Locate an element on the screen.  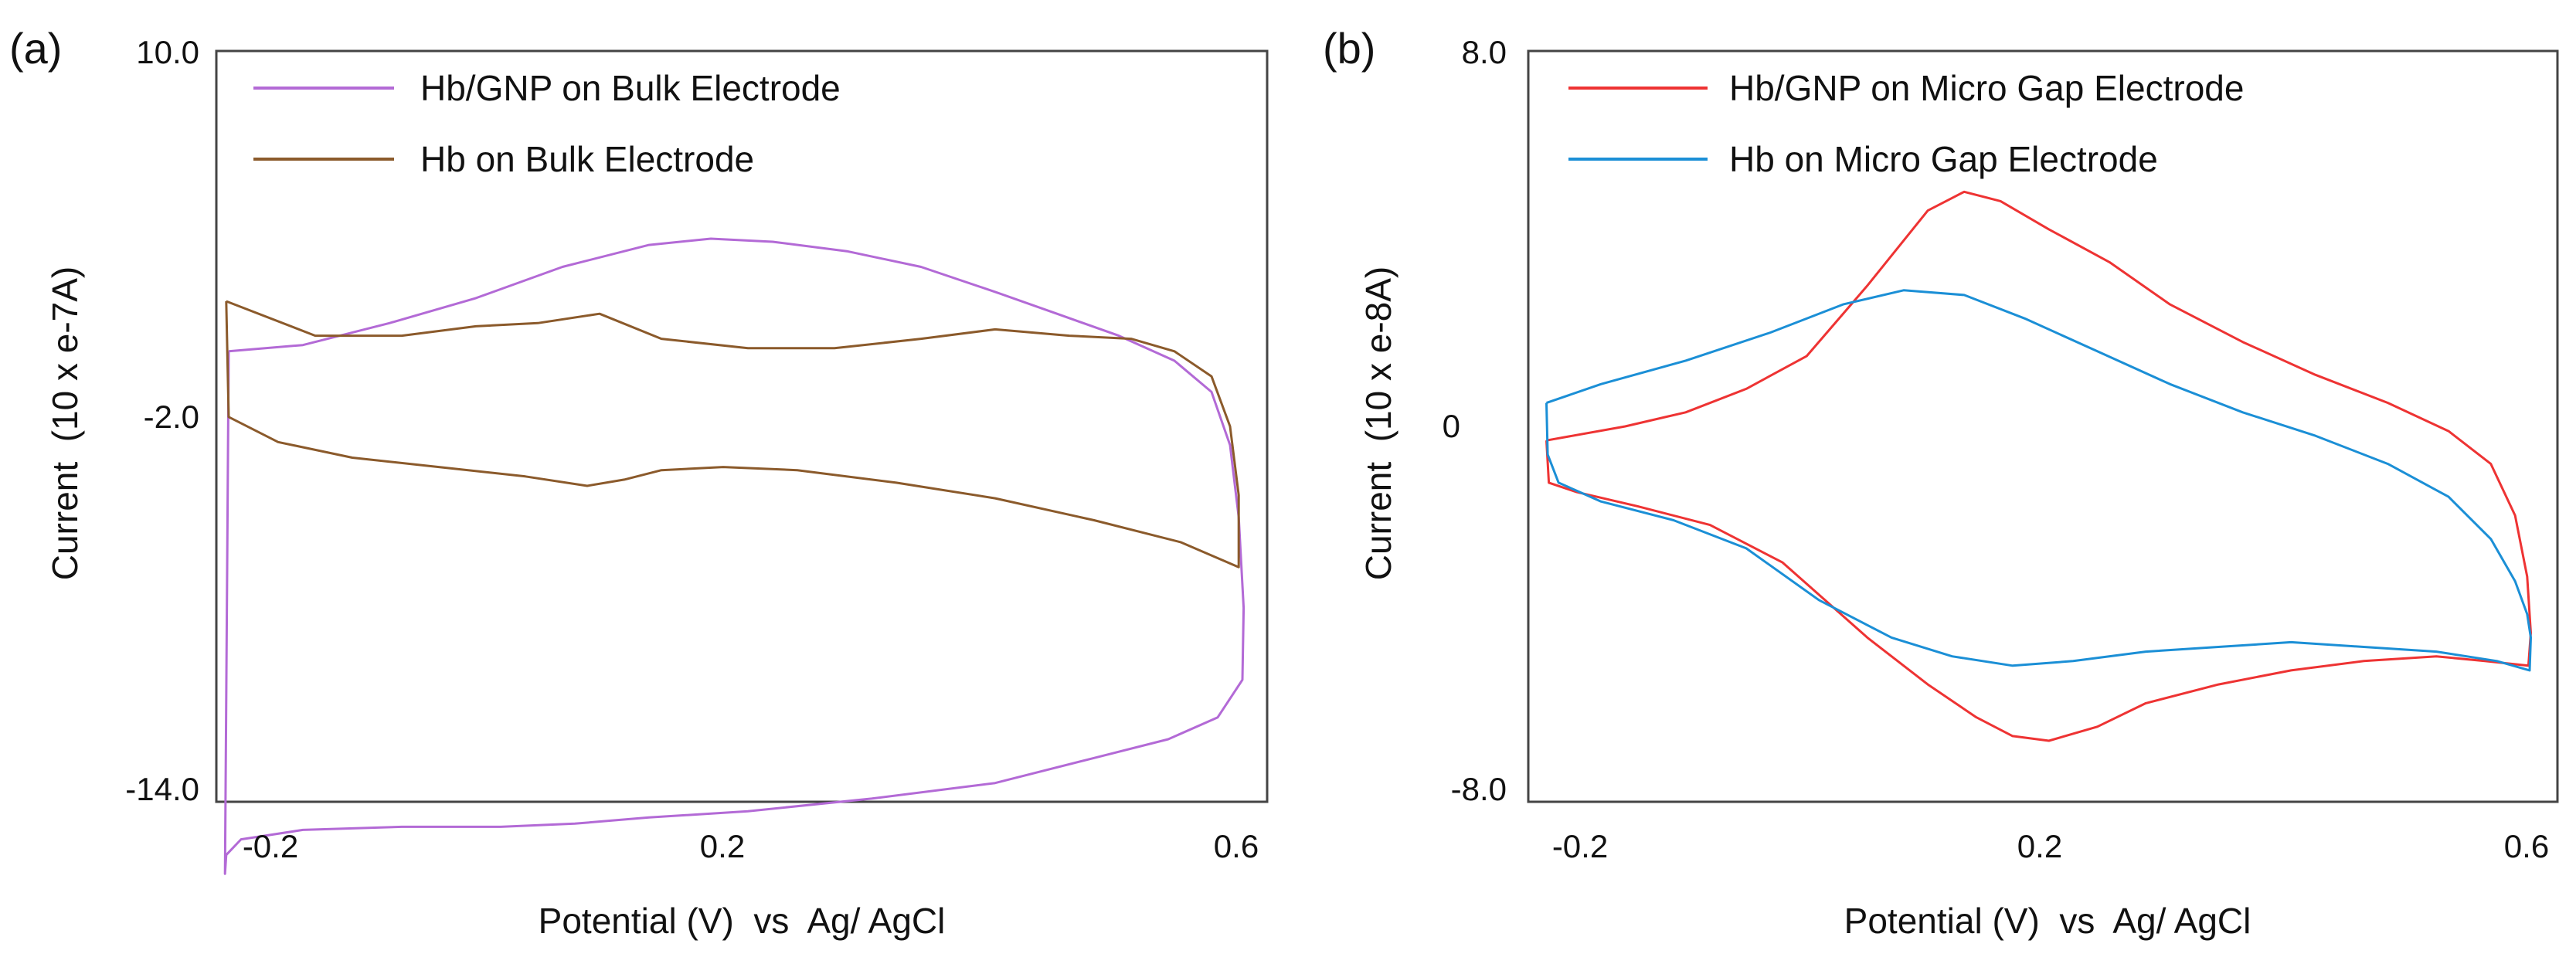
panel-label-a: (a) is located at coordinates (35, 49).